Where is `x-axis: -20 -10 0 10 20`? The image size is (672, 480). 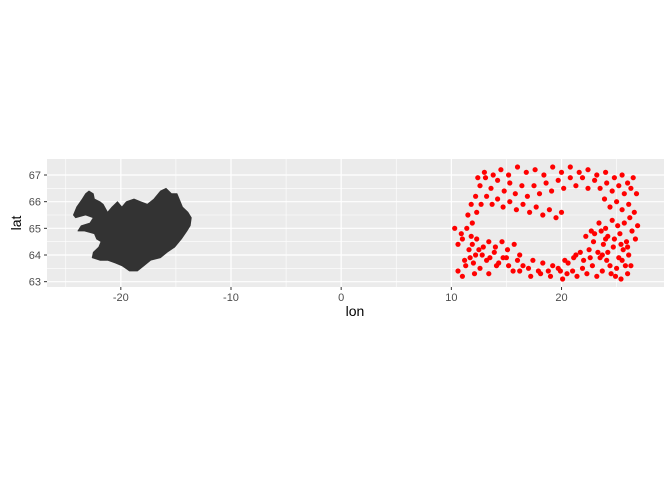 x-axis: -20 -10 0 10 20 is located at coordinates (340, 295).